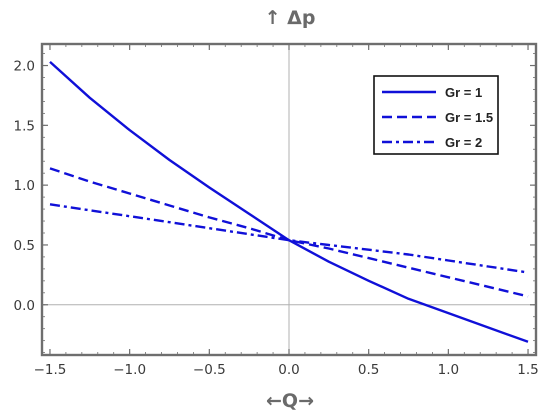  Describe the element at coordinates (24, 306) in the screenshot. I see `y-tick-label: 0.0` at that location.